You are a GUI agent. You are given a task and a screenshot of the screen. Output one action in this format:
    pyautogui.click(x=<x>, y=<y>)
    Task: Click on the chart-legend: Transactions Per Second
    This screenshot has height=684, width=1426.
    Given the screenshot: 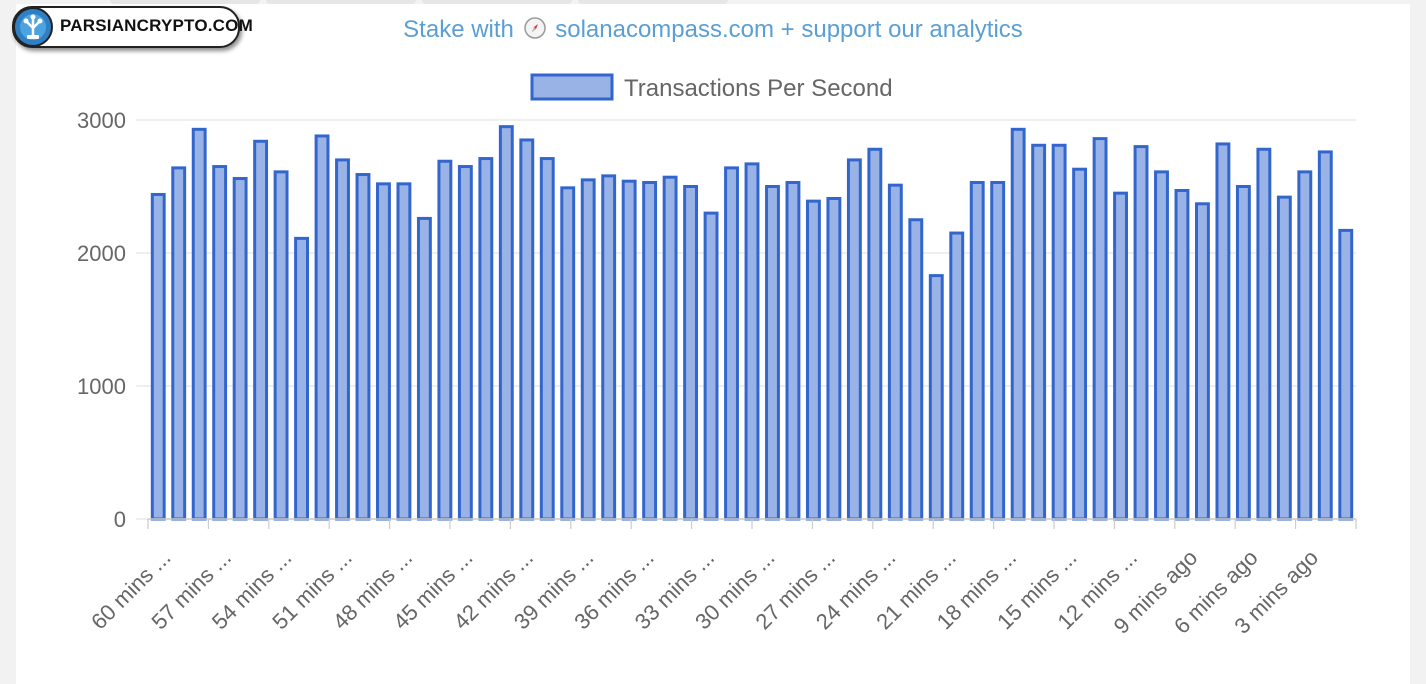 What is the action you would take?
    pyautogui.click(x=711, y=87)
    